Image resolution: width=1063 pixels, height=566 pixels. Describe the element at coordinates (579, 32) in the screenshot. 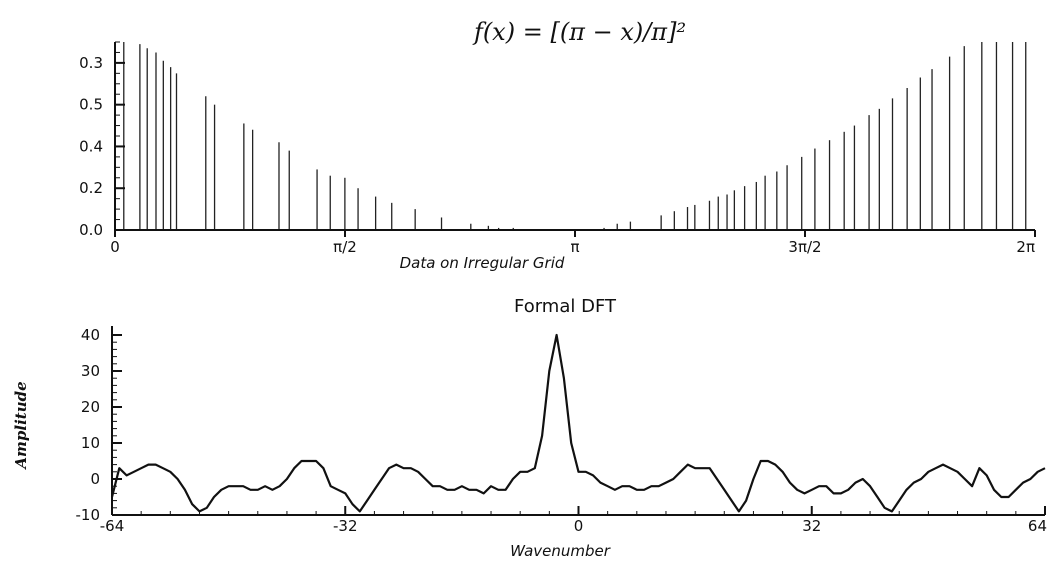

I see `chart-top-title: f(x) = [(π − x)/π]²` at that location.